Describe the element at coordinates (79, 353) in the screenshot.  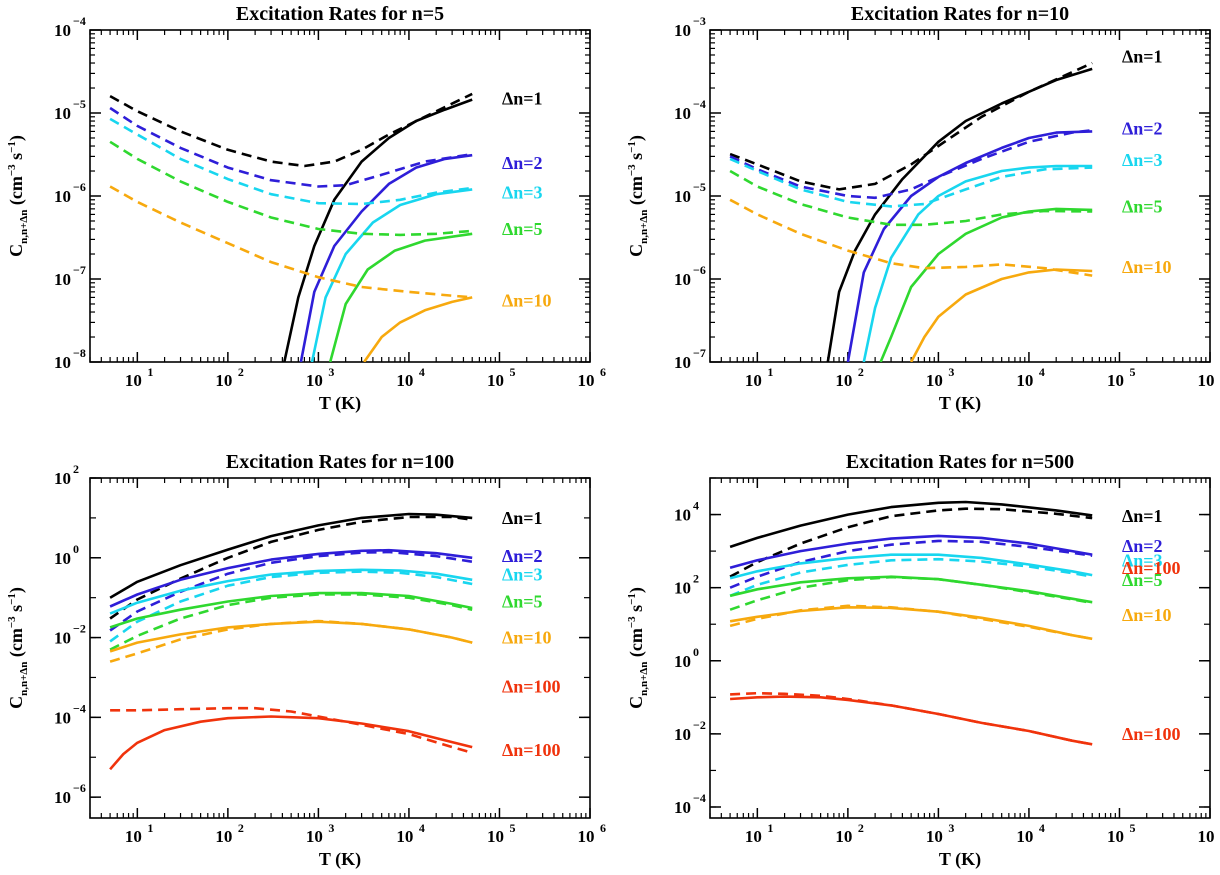
I see `y-tick-exp: −8` at that location.